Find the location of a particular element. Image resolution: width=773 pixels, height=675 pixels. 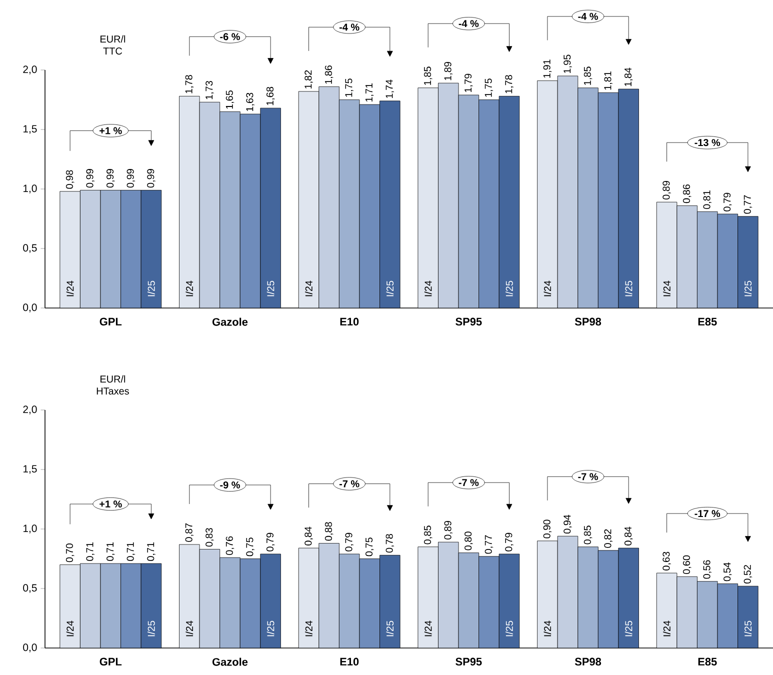

data-label: 1,74 is located at coordinates (390, 89).